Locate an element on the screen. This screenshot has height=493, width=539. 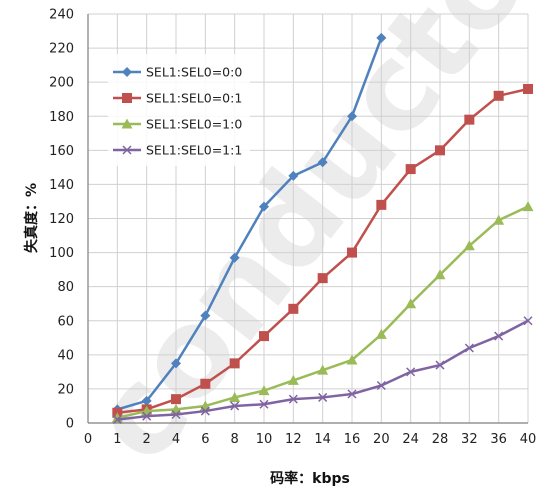
x-tick-label: 6 is located at coordinates (205, 439).